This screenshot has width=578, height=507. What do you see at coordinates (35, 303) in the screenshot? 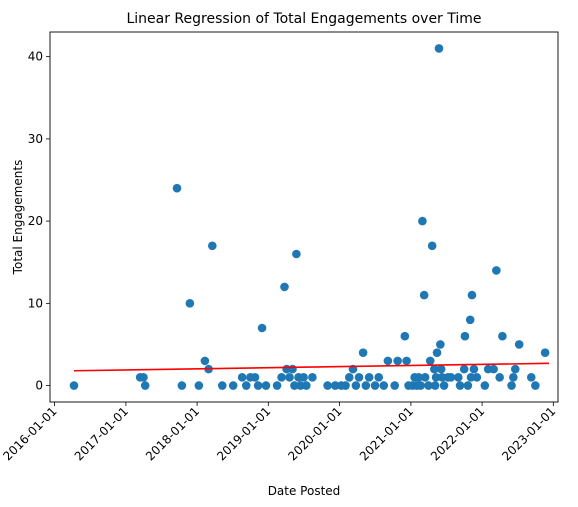
I see `y-tick-label: 10` at bounding box center [35, 303].